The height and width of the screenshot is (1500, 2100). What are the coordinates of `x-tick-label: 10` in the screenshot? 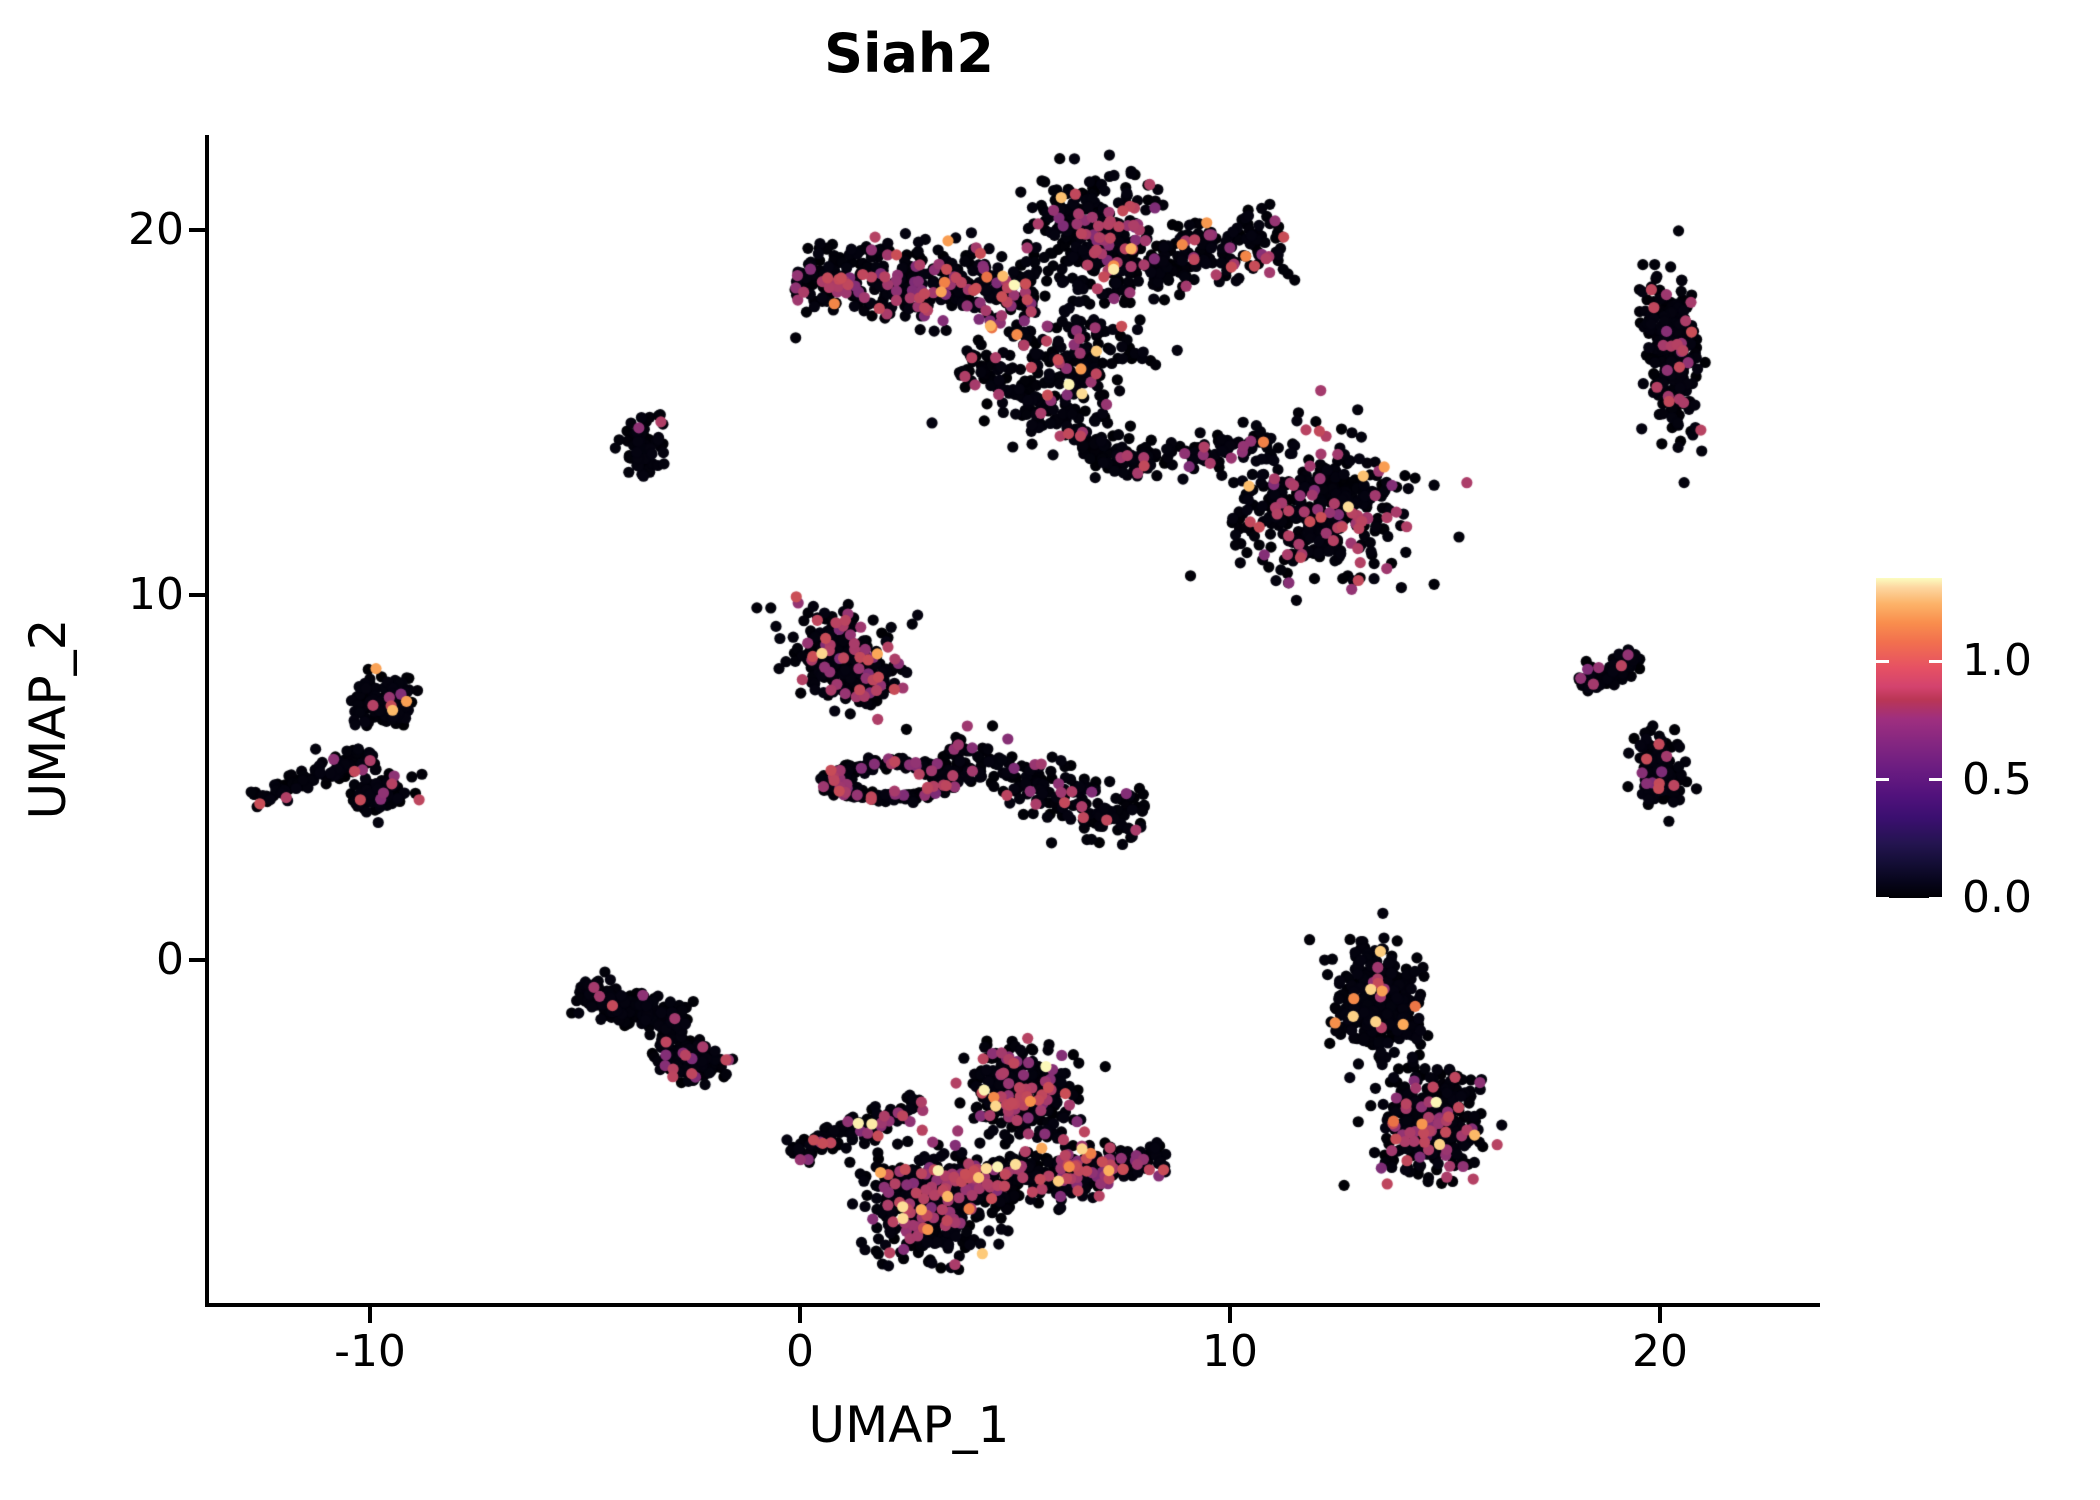 It's located at (1230, 1351).